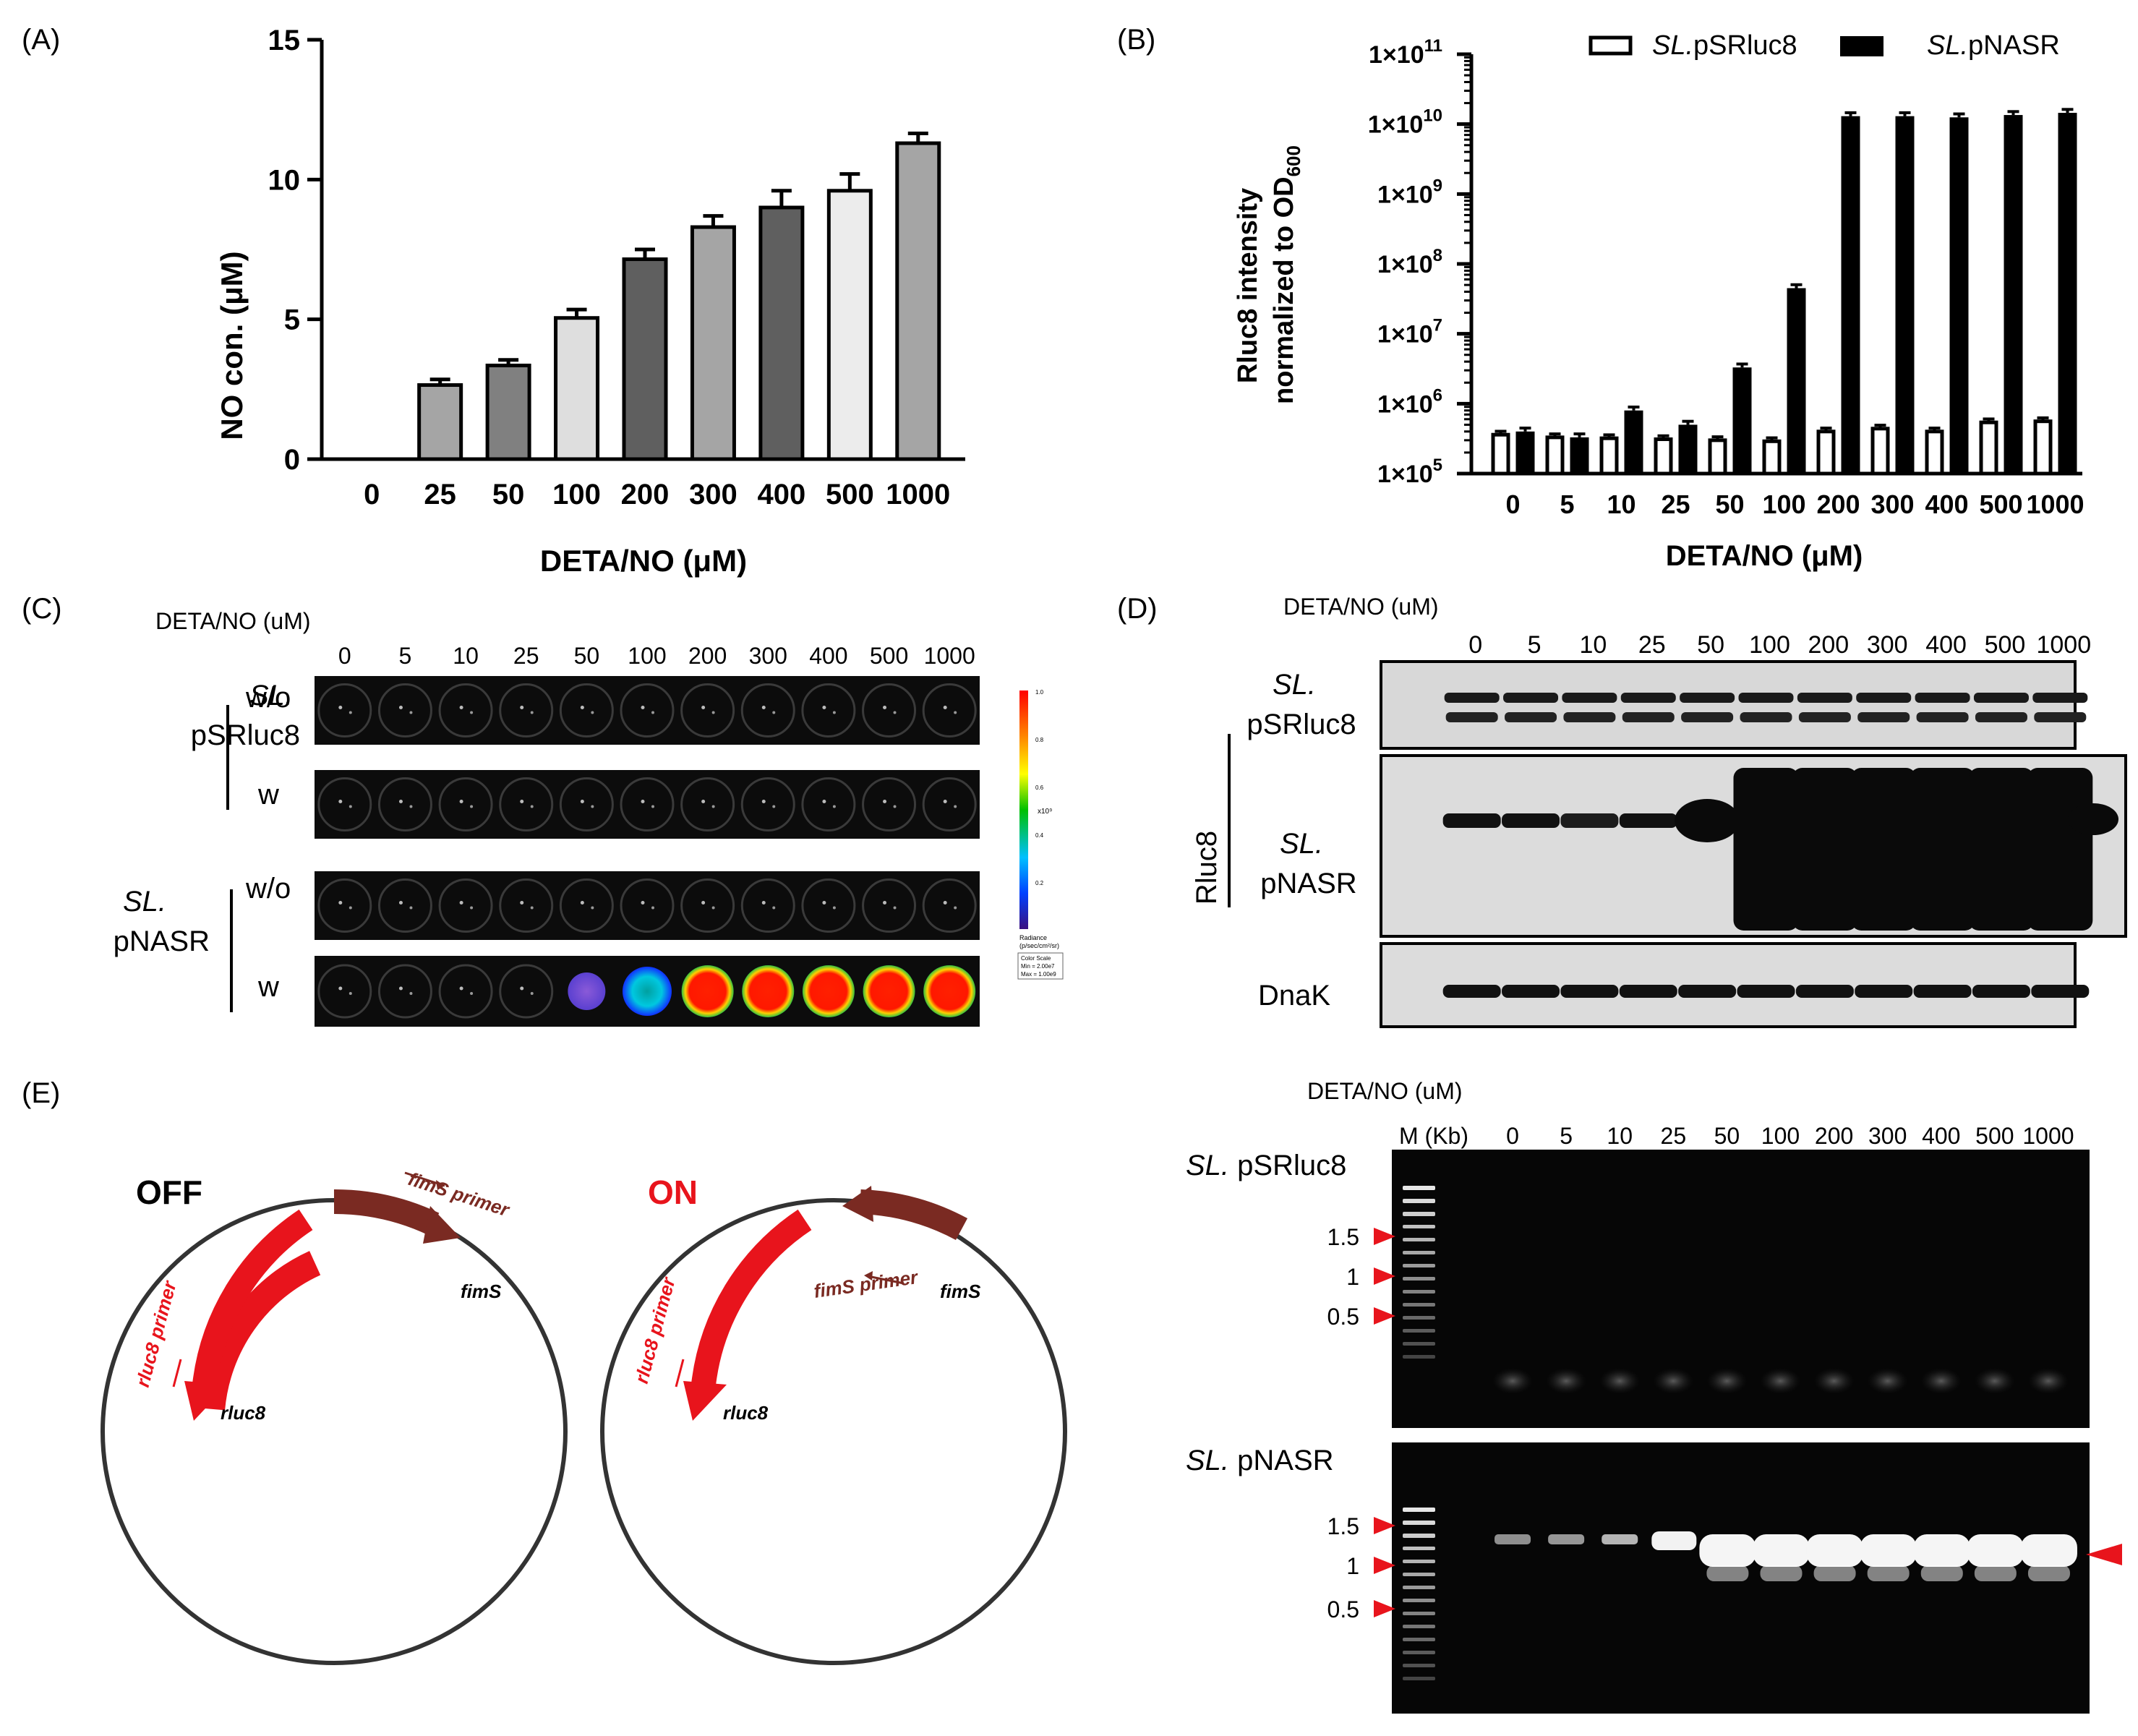 The width and height of the screenshot is (2138, 1736). I want to click on panel-c-image-rows, so click(647, 851).